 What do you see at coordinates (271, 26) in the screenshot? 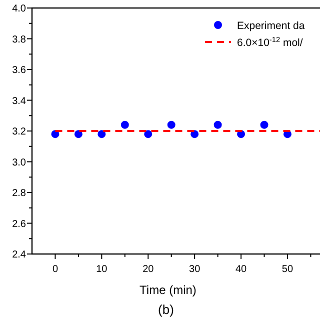
I see `legend-label: Experiment da` at bounding box center [271, 26].